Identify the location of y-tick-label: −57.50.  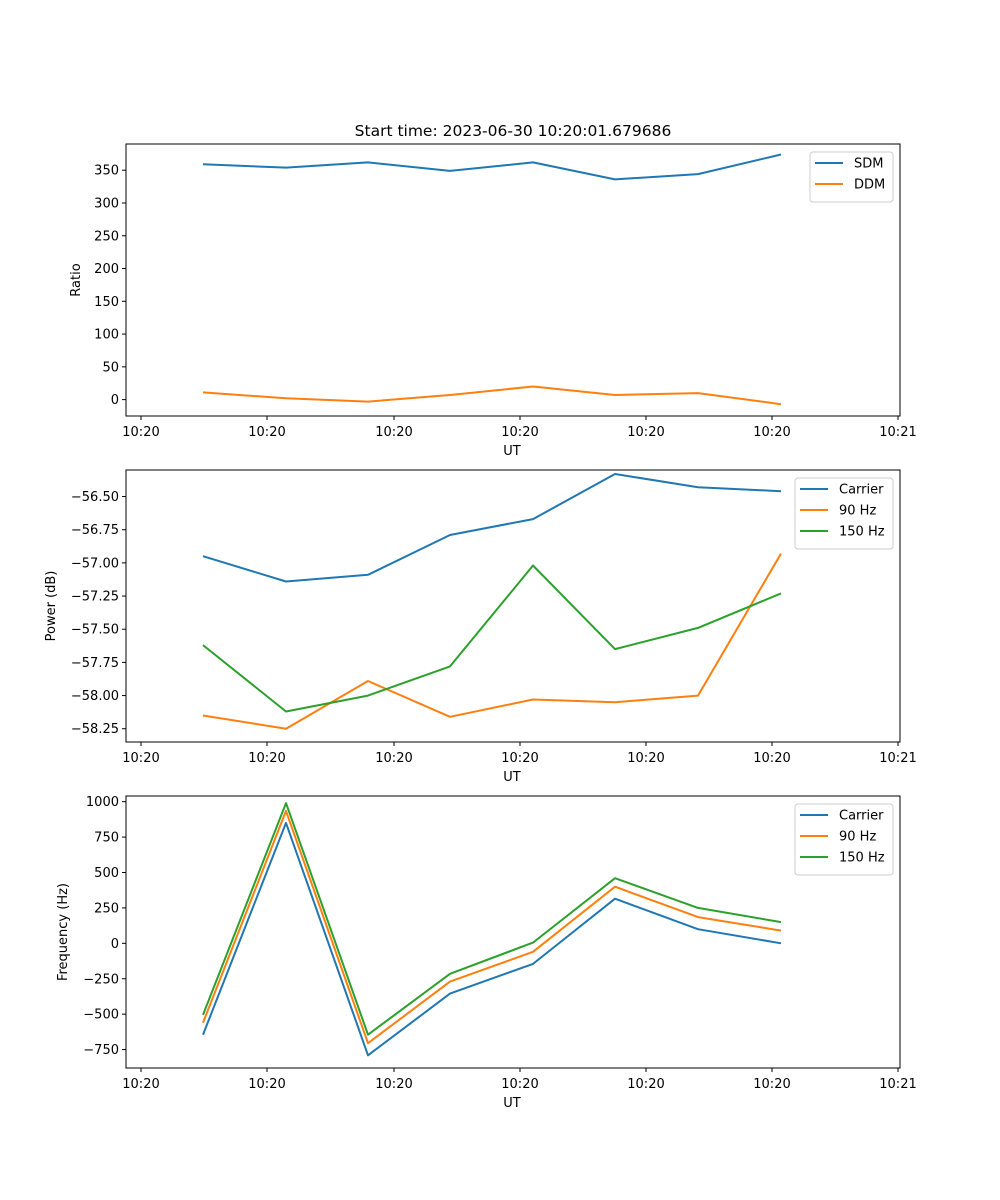
(95, 630).